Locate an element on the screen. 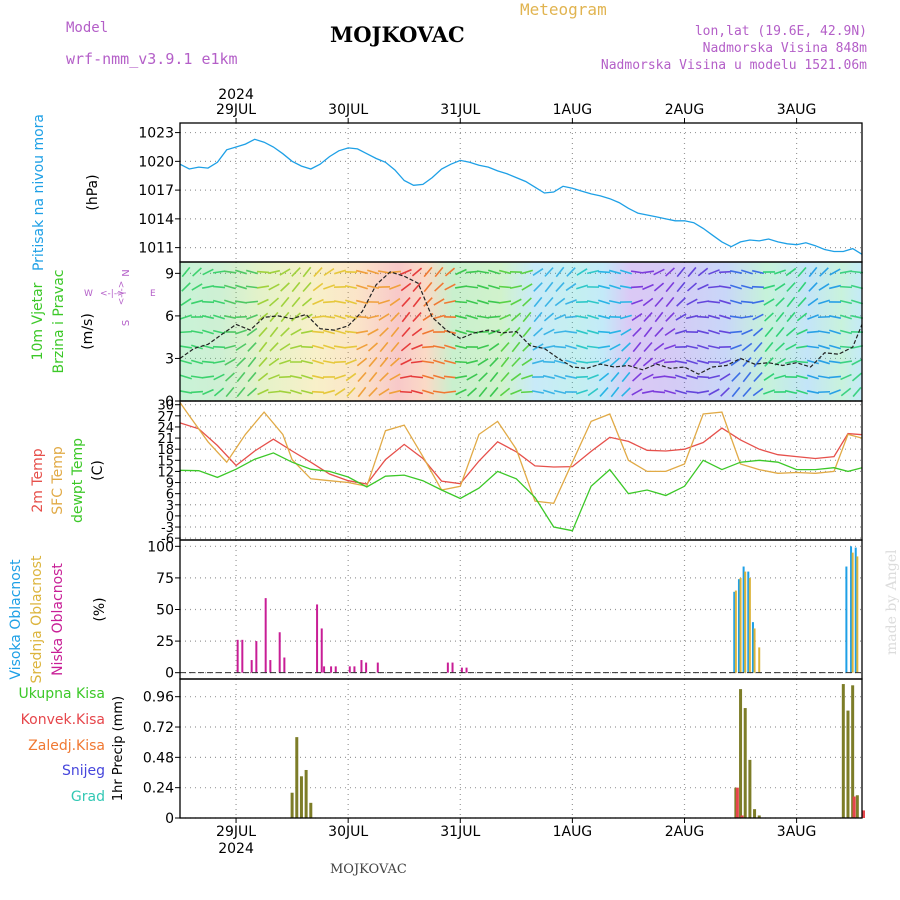 This screenshot has height=900, width=900. axis-title-temp2m: 2m Temp is located at coordinates (38, 480).